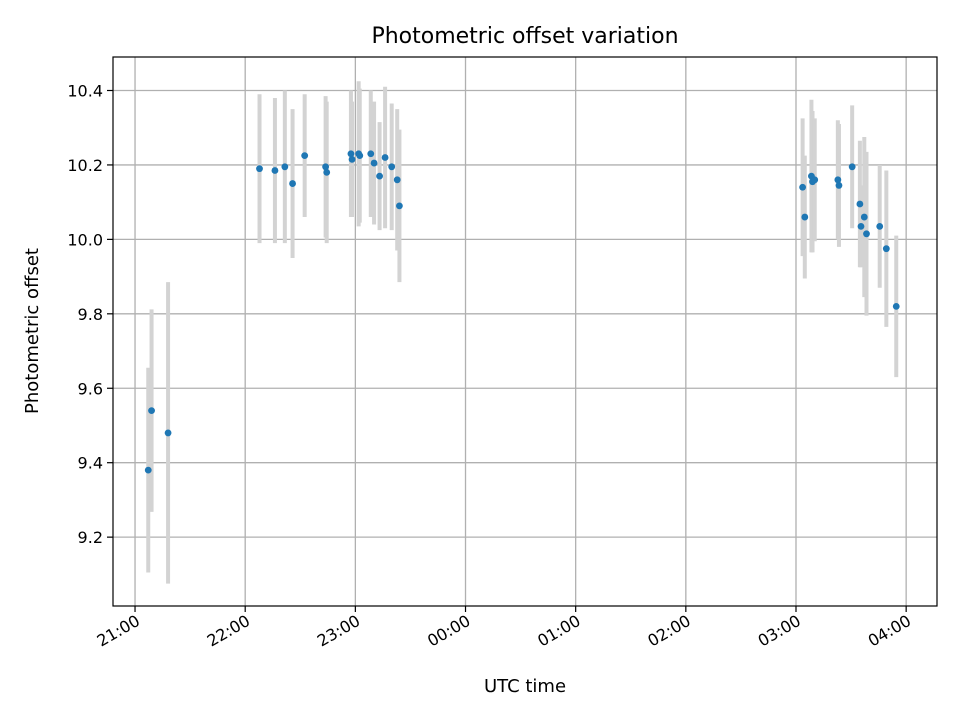 The image size is (960, 720). I want to click on x-tick-label: 23:00, so click(338, 631).